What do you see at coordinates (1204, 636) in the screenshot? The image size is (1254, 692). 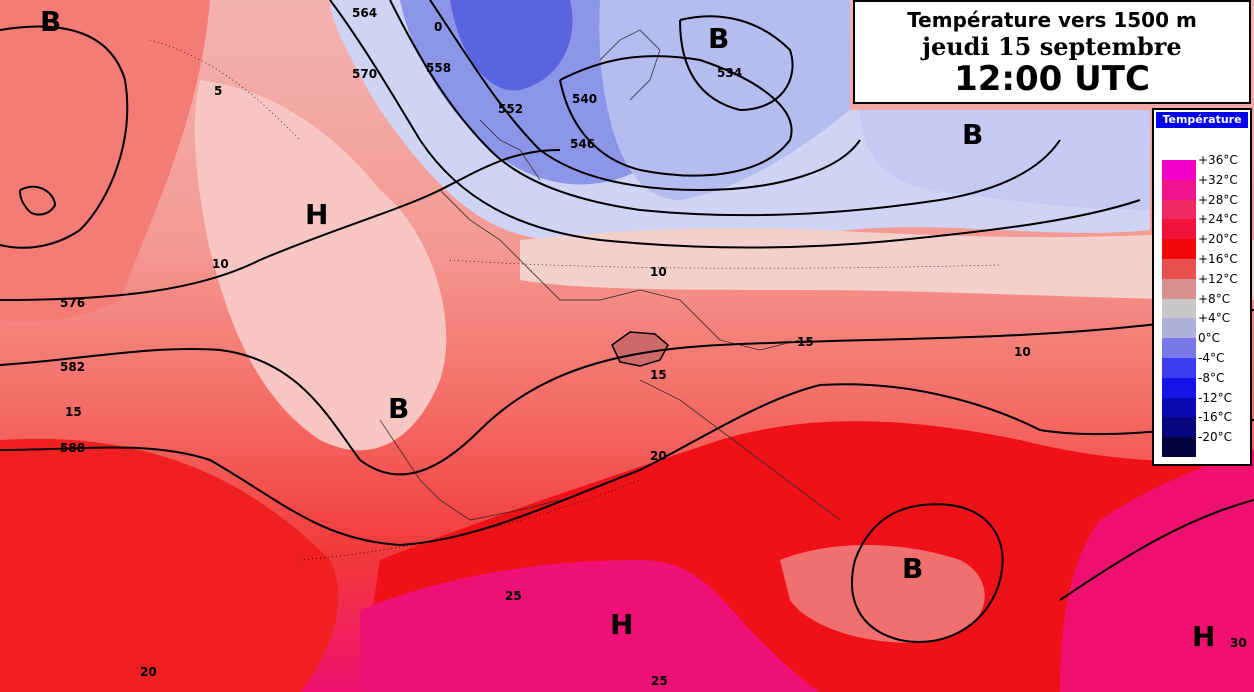 I see `pressure-center-h-3: H` at bounding box center [1204, 636].